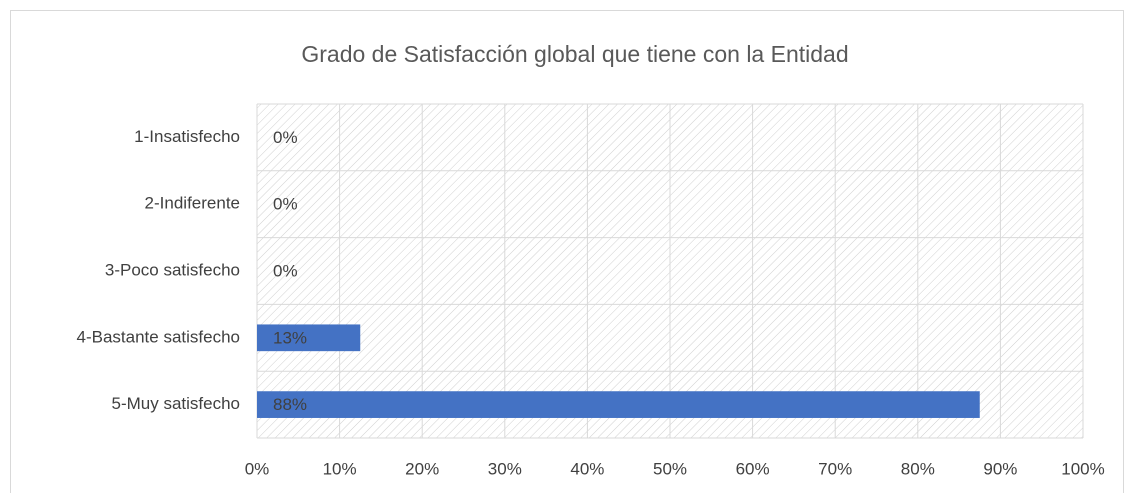  I want to click on x-tick-label: 60%, so click(753, 468).